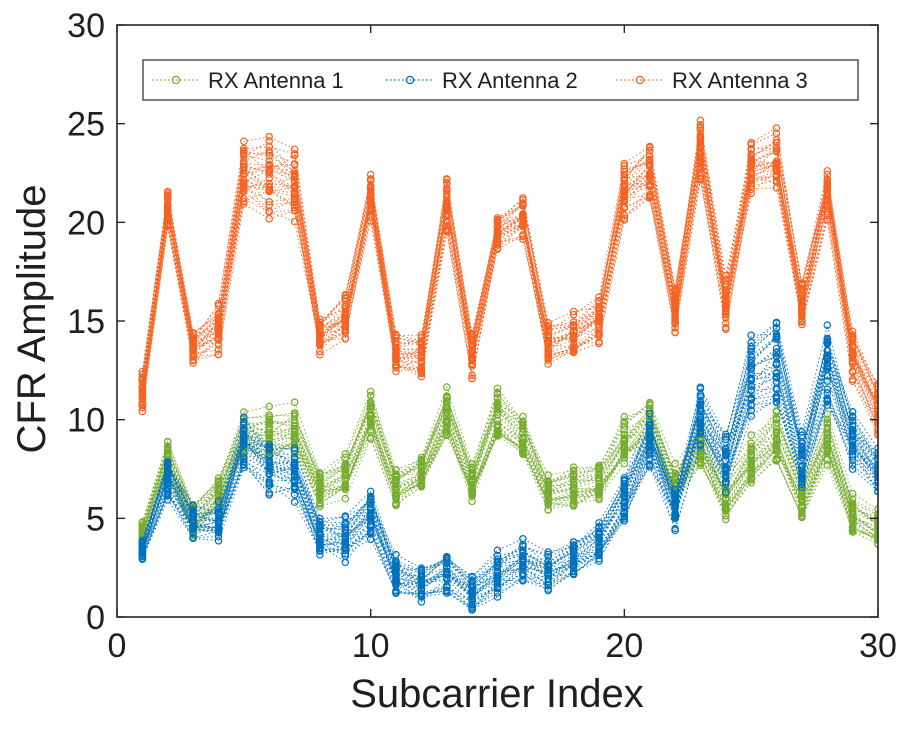  Describe the element at coordinates (95, 618) in the screenshot. I see `y-tick-label: 0` at that location.